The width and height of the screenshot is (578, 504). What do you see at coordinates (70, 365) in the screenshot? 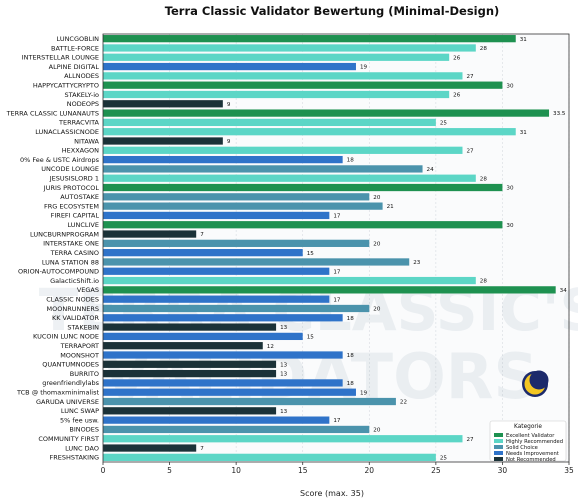
I see `category-label: QUANTUMNODES` at bounding box center [70, 365].